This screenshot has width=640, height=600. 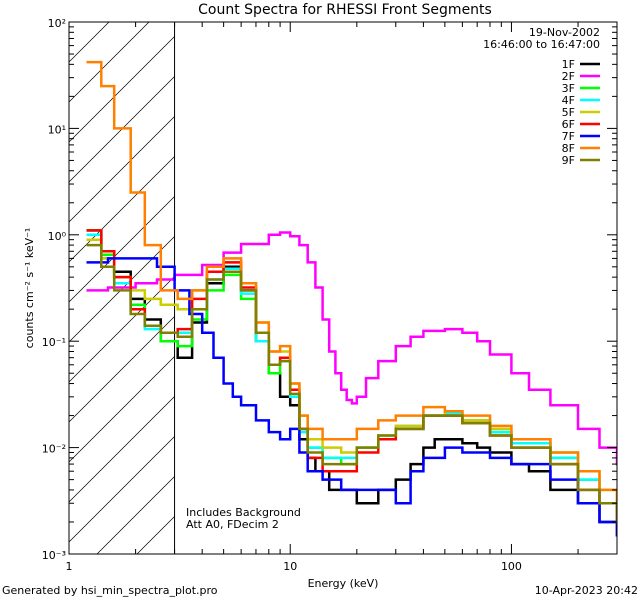 I want to click on x-axis-label: Energy (keV), so click(x=343, y=583).